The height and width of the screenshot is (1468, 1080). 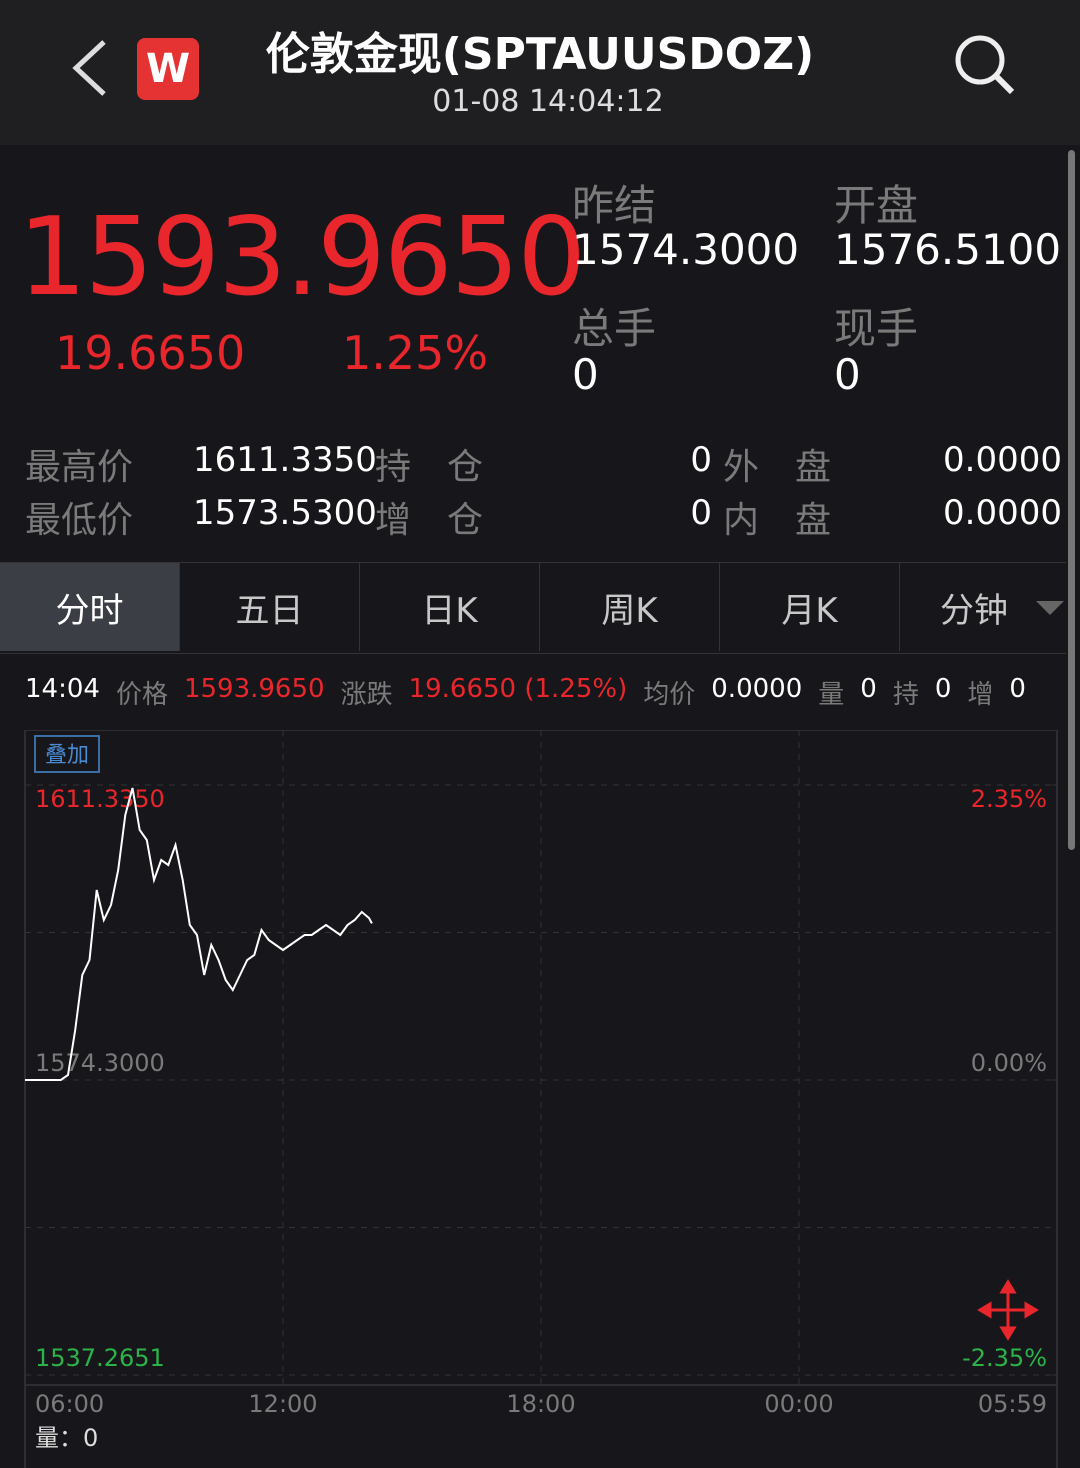 I want to click on stat-label: 总手, so click(x=614, y=328).